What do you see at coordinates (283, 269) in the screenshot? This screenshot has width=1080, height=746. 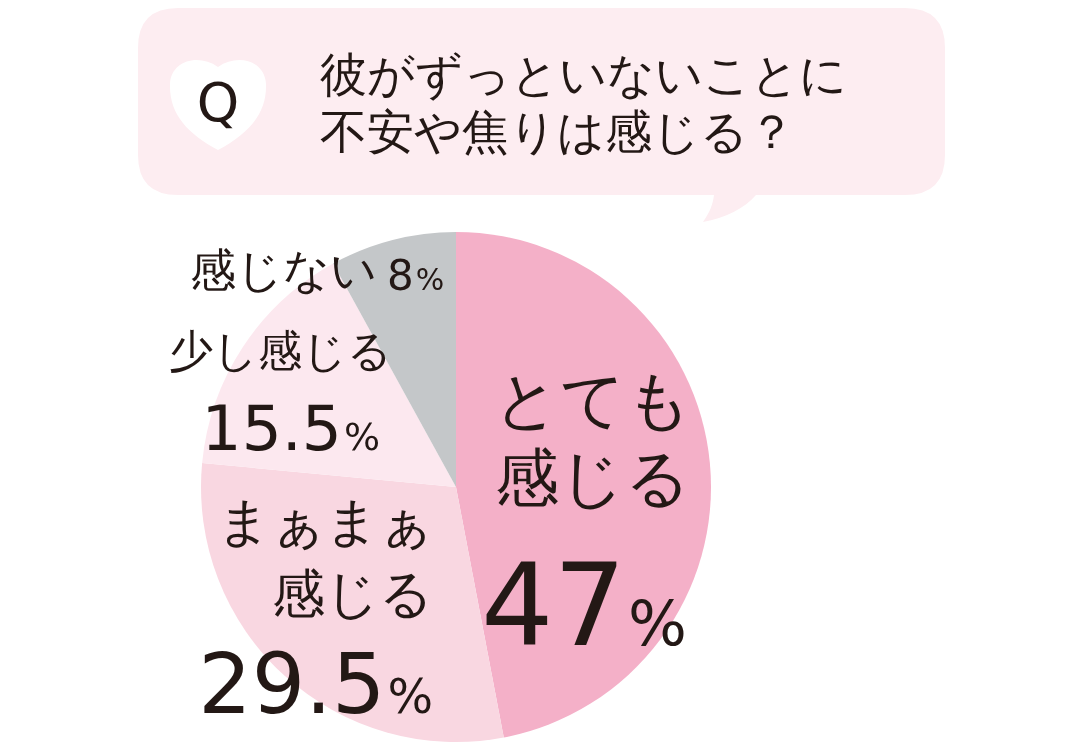 I see `slice-label: 感じない` at bounding box center [283, 269].